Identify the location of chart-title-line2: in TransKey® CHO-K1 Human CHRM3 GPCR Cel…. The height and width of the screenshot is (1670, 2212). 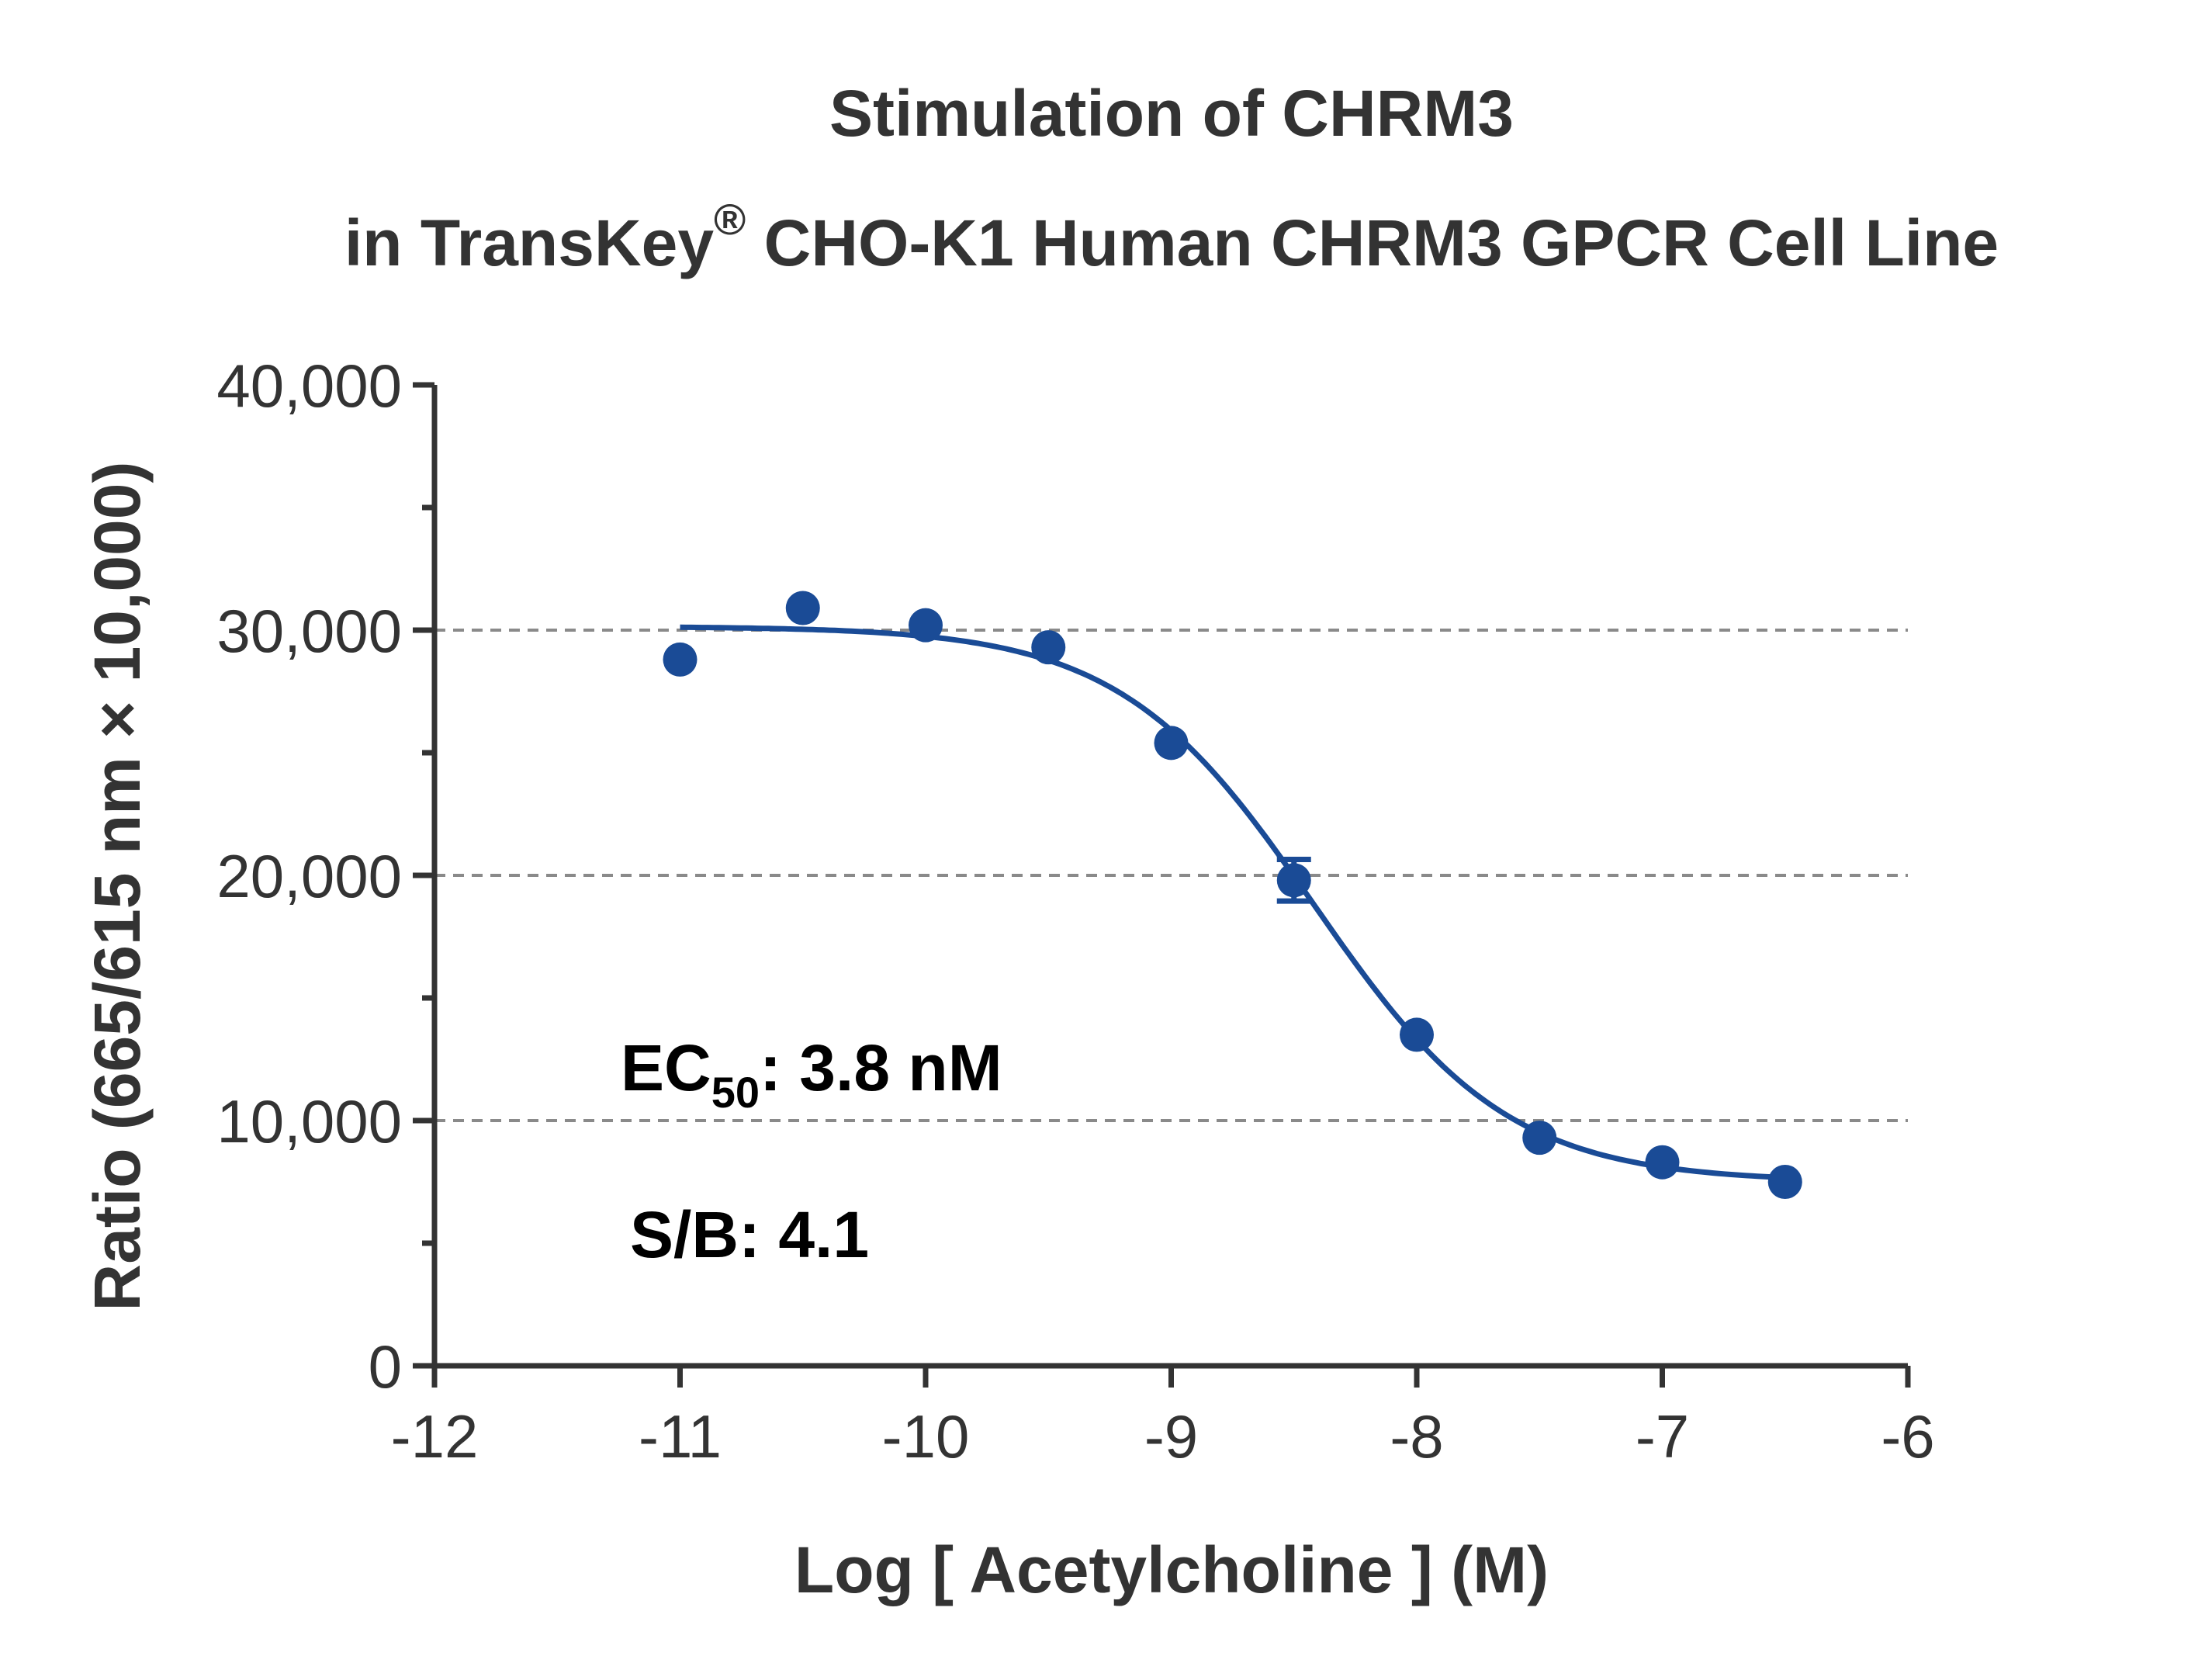
(1171, 237).